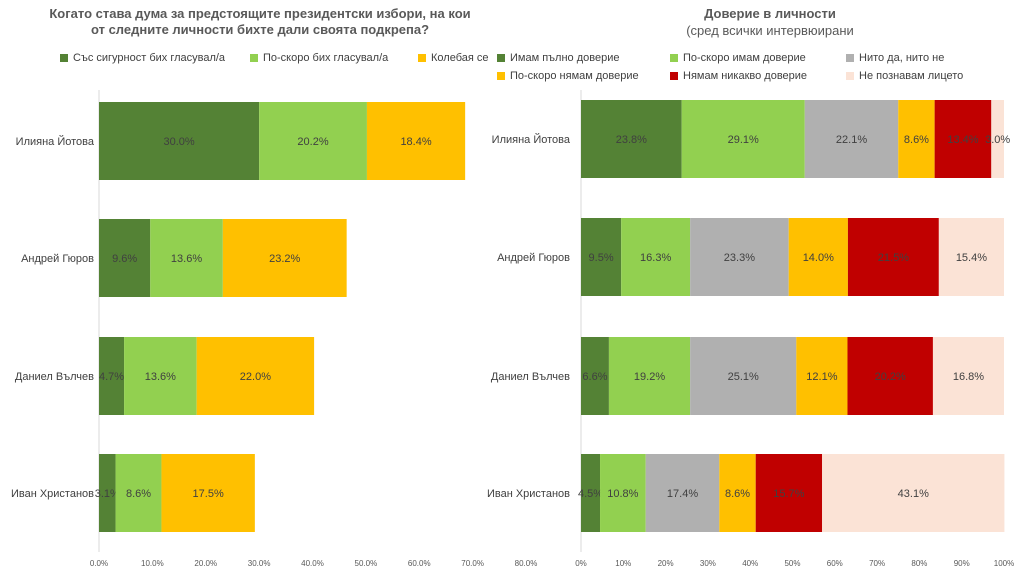  I want to click on right-legend-item: По-скоро имам доверие, so click(738, 58).